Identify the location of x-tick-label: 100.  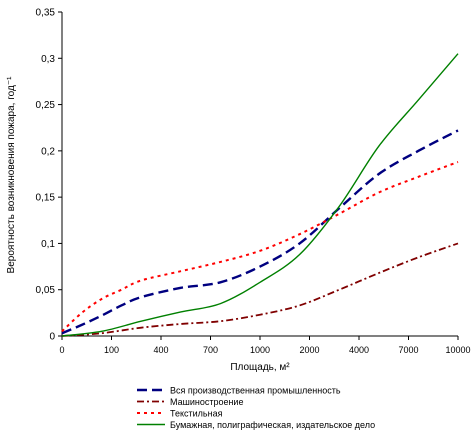
(111, 350).